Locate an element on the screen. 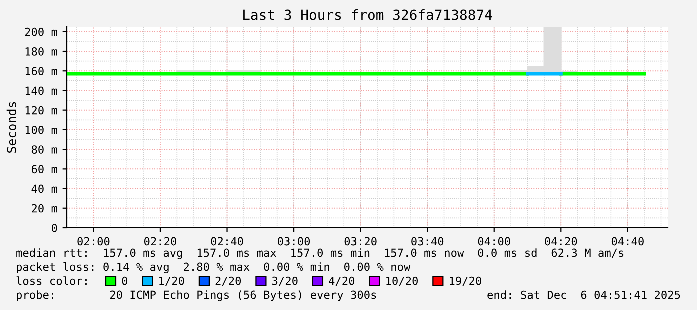 The height and width of the screenshot is (310, 697). legend-title: loss color: is located at coordinates (51, 281).